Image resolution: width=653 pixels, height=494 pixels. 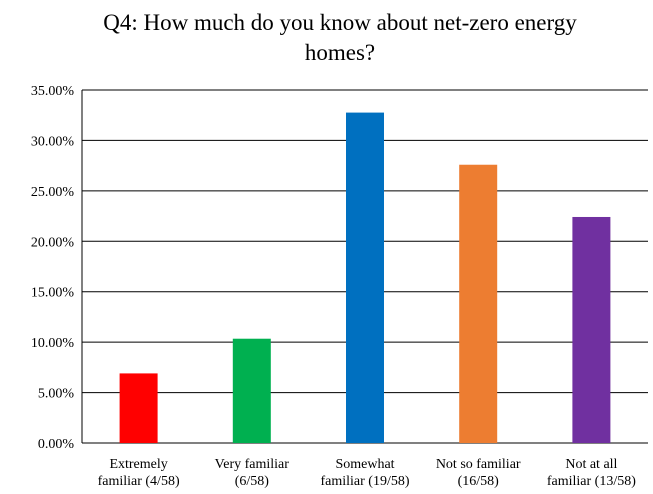 I want to click on x-tick-label: Extremely, so click(x=138, y=464).